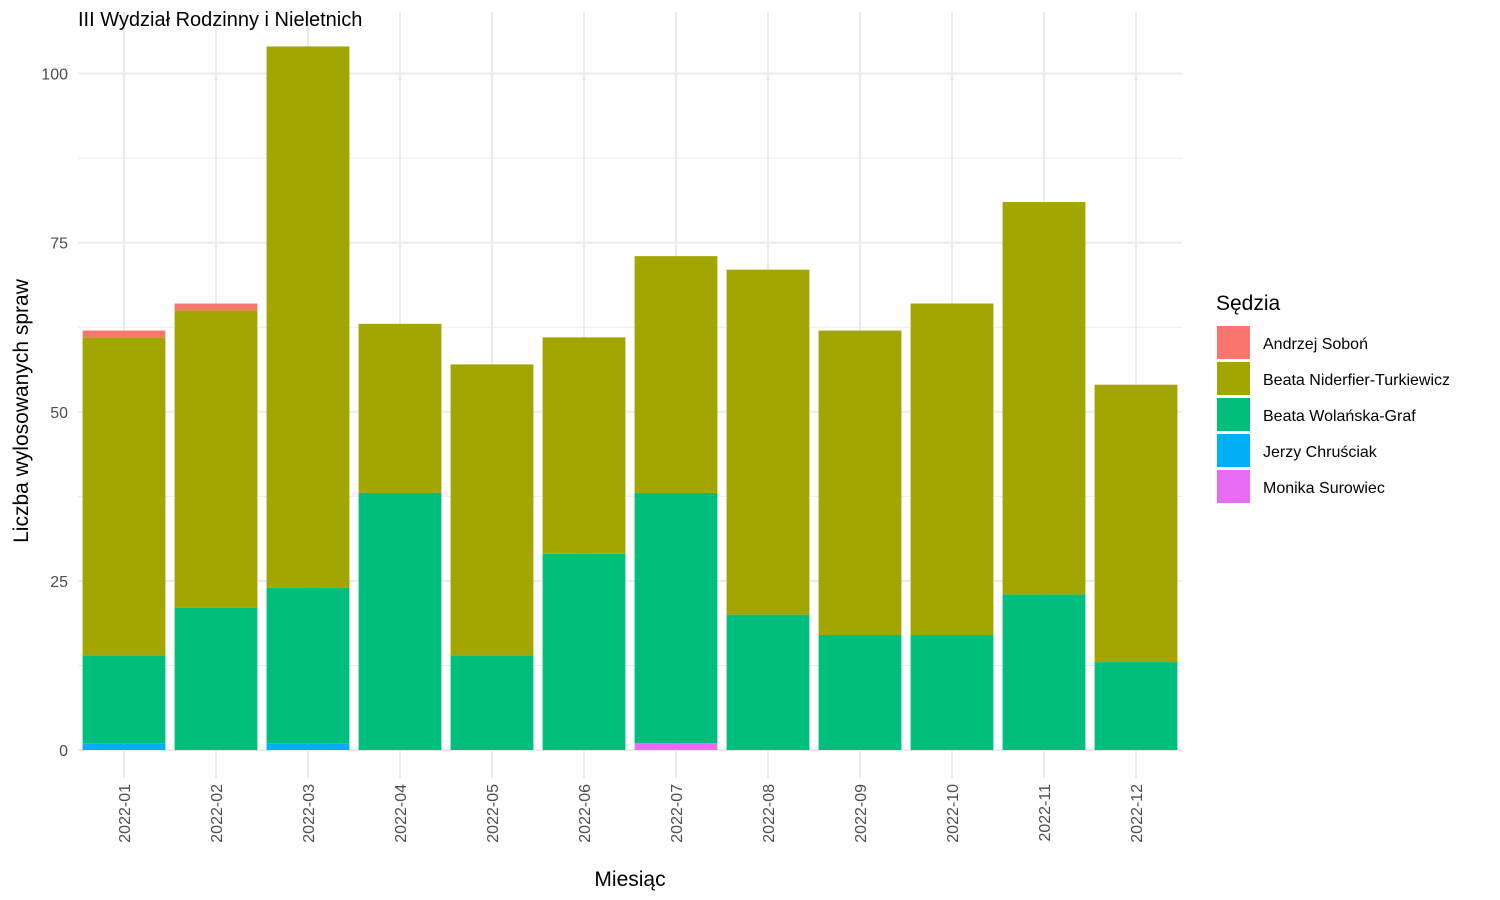 This screenshot has width=1500, height=900. Describe the element at coordinates (1339, 416) in the screenshot. I see `legend-label: Beata Wolańska-Graf` at that location.